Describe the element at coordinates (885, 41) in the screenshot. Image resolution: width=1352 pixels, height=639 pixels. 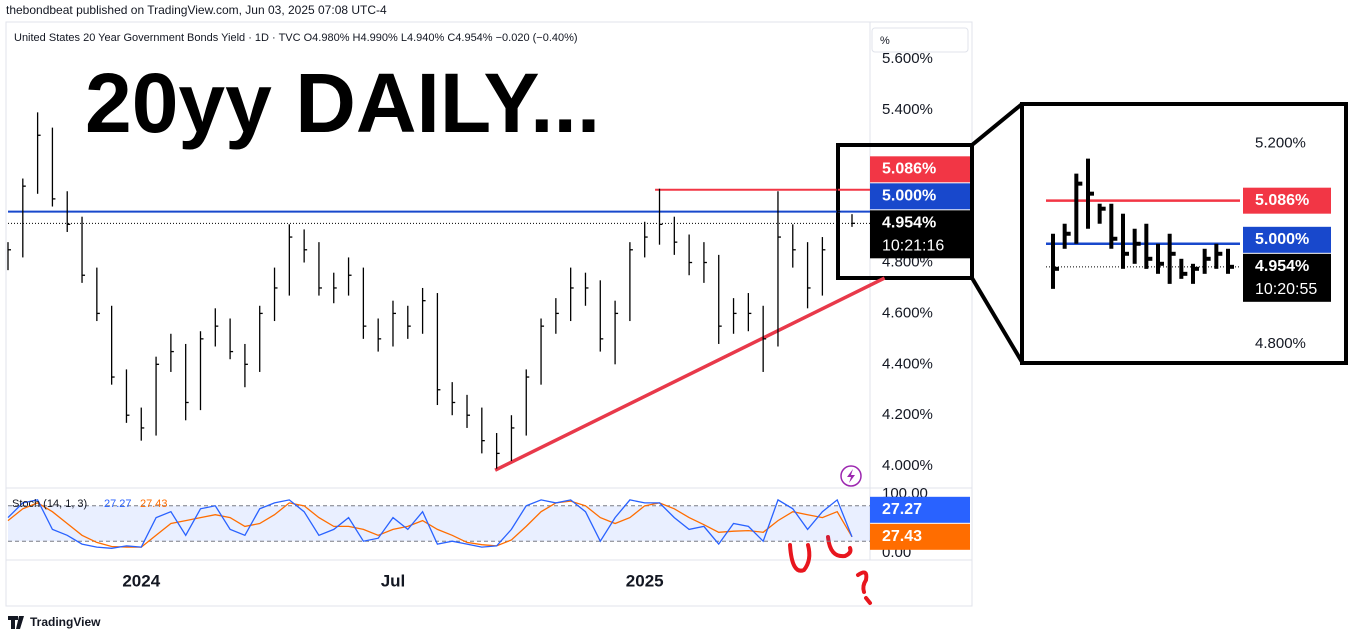
I see `scale-button-label: %` at that location.